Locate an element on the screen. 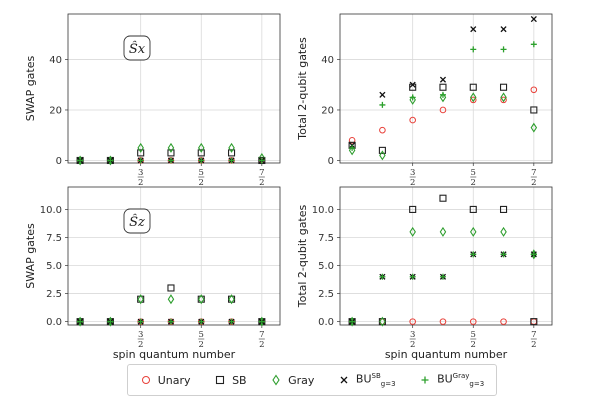 This screenshot has height=414, width=598. legend-label-unary: Unary is located at coordinates (174, 380).